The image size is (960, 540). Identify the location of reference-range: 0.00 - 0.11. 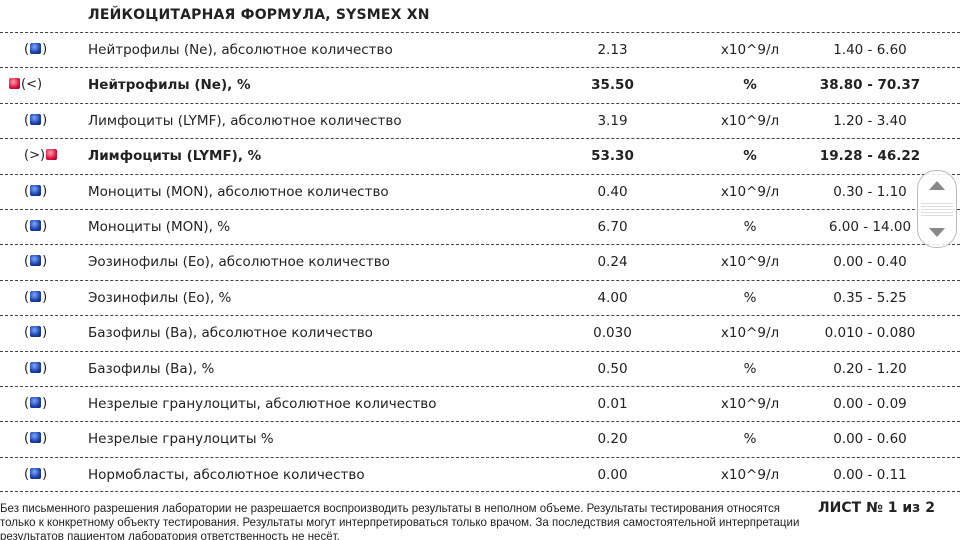
(870, 474).